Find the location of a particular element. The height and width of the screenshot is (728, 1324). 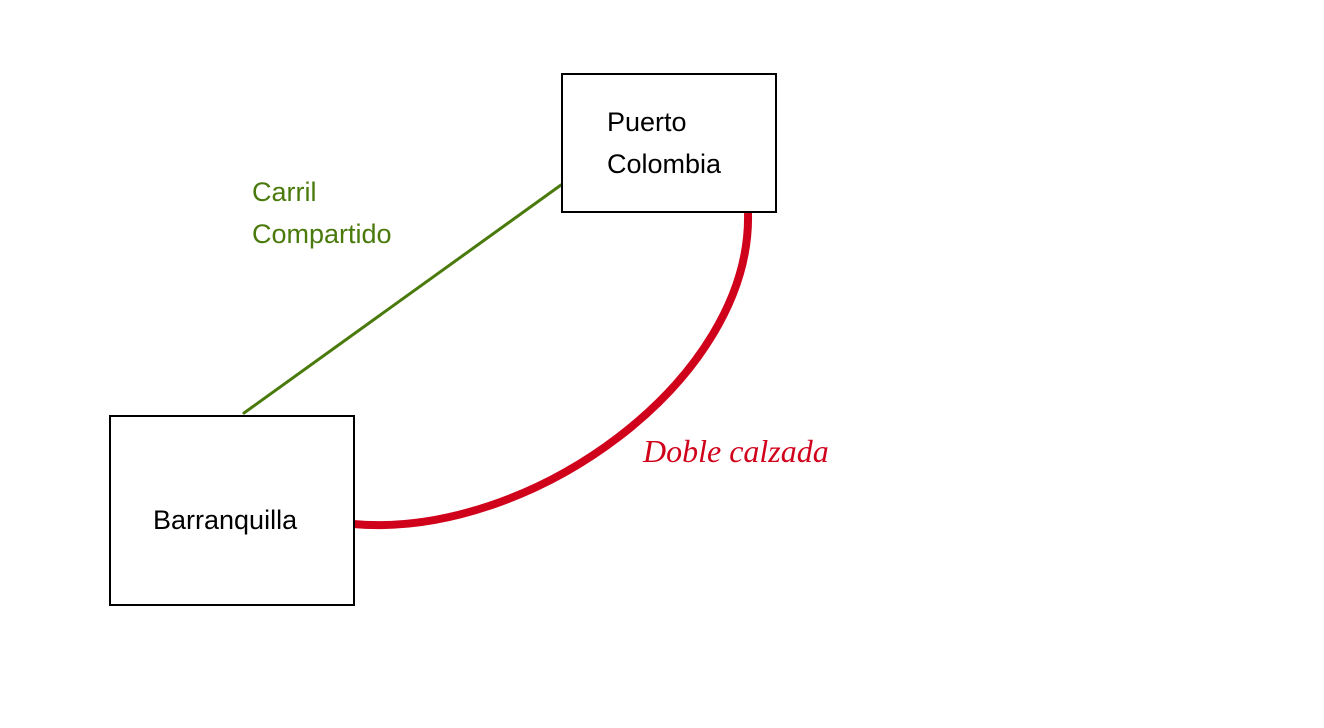

puerto-colombia-label-line-2: Colombia is located at coordinates (664, 164).